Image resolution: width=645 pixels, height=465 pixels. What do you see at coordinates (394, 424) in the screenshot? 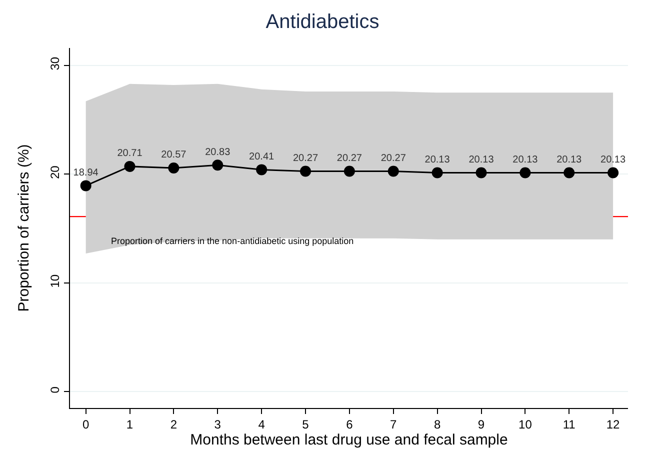
I see `x-tick-label: 7` at bounding box center [394, 424].